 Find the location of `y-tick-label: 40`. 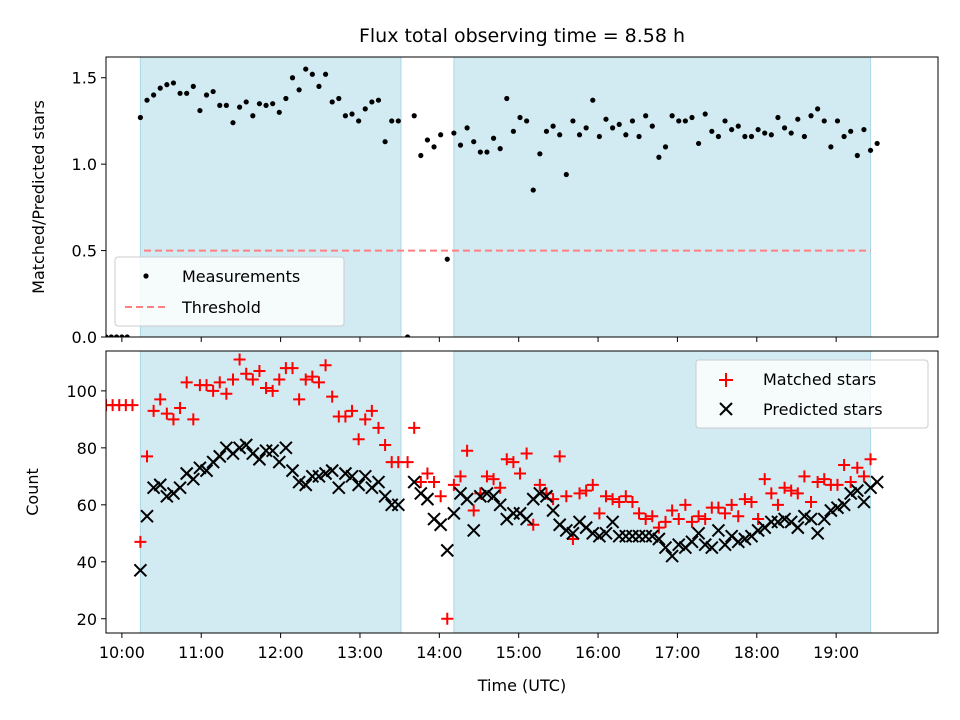

y-tick-label: 40 is located at coordinates (87, 562).